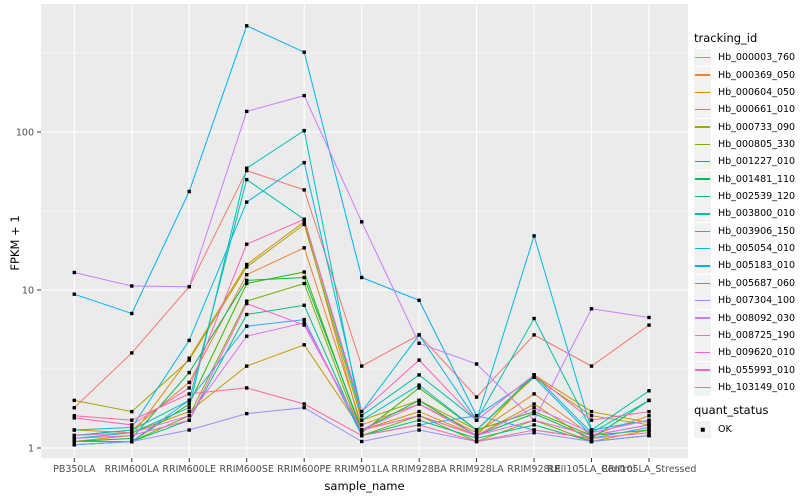  Describe the element at coordinates (757, 335) in the screenshot. I see `legend-item-label: Hb_008725_190` at that location.